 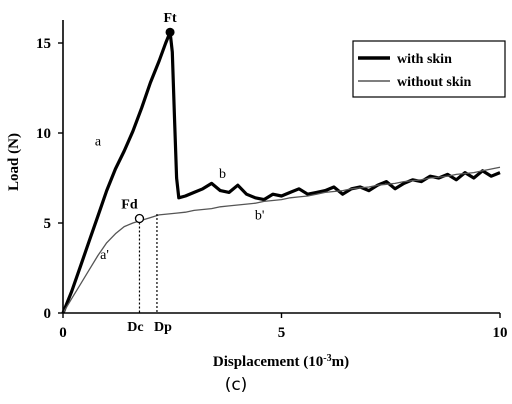 I want to click on x-tick-label: 10, so click(x=500, y=333).